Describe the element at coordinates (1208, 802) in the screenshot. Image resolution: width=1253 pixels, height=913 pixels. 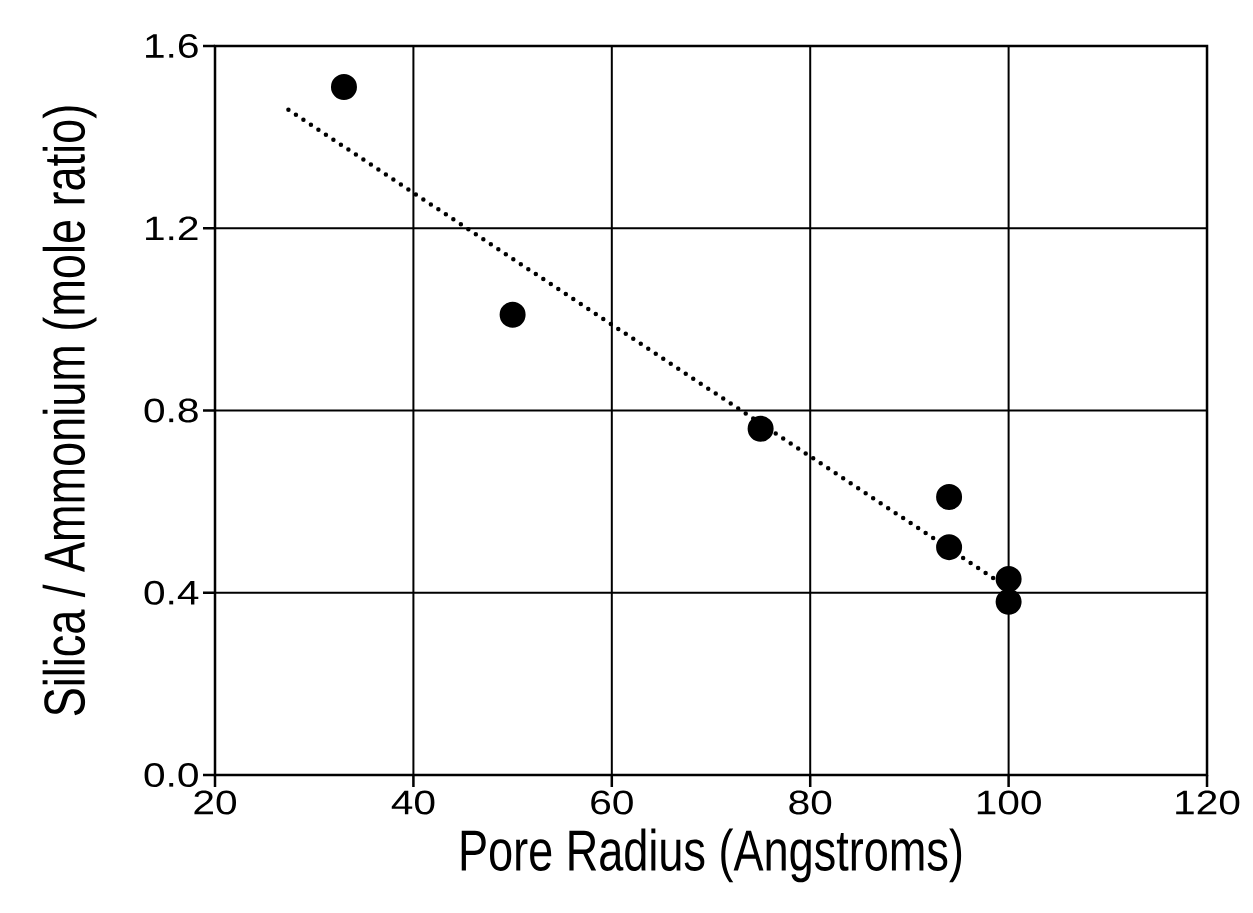
I see `x-tick-label: 120` at that location.